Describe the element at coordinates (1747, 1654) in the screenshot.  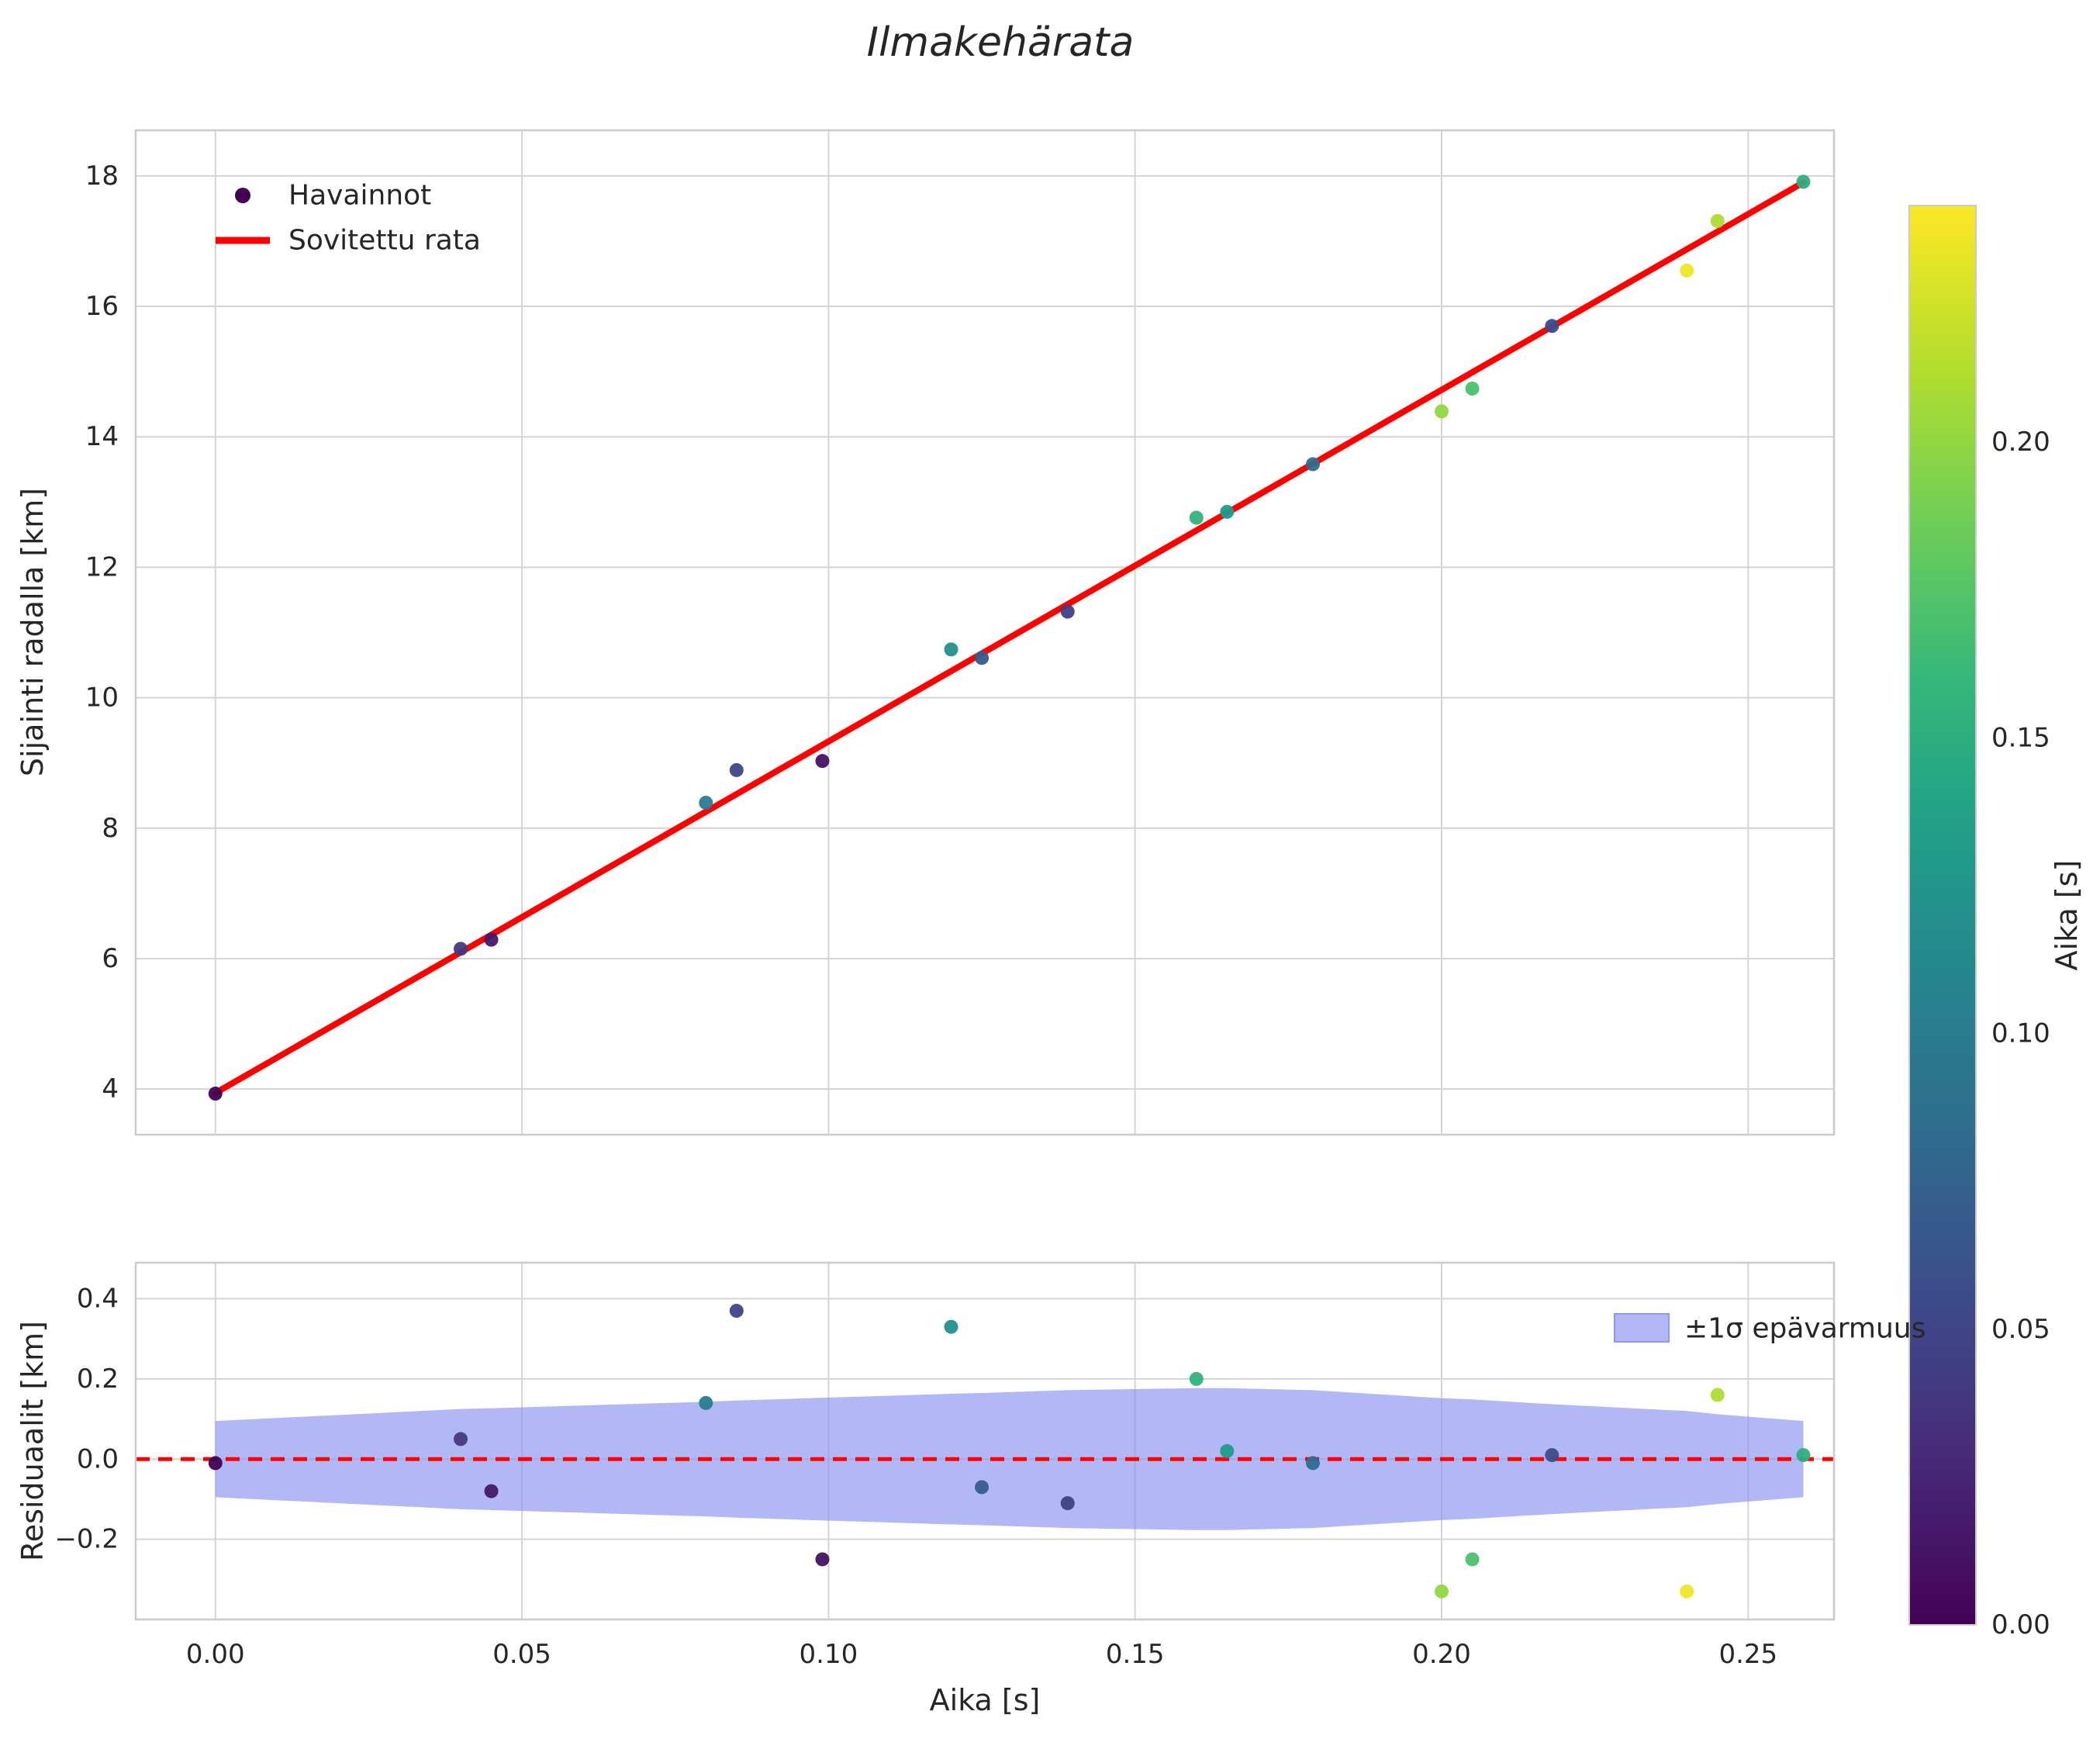
I see `x-tick-label: 0.25` at that location.